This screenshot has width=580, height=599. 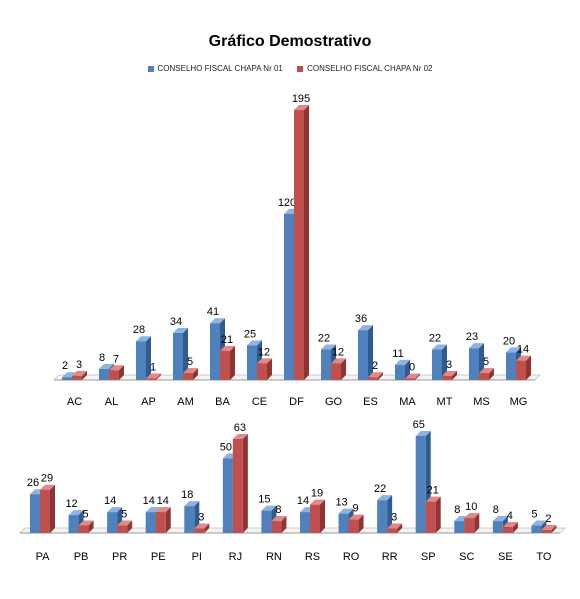 What do you see at coordinates (220, 68) in the screenshot?
I see `legend-label-series-1: CONSELHO FISCAL CHAPA Nr 01` at bounding box center [220, 68].